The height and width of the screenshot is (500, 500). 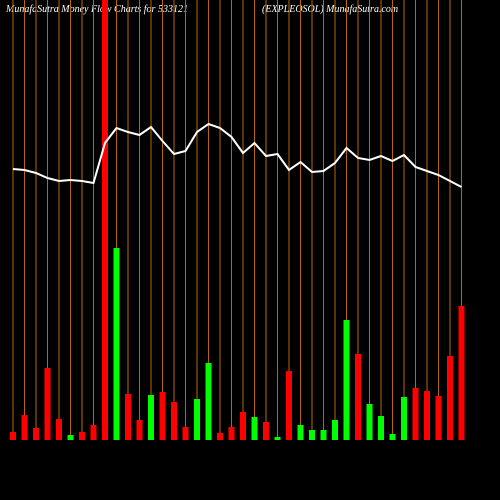 I want to click on chart-title: MunafaSutra Money Flow Charts for 533121, so click(x=96, y=9).